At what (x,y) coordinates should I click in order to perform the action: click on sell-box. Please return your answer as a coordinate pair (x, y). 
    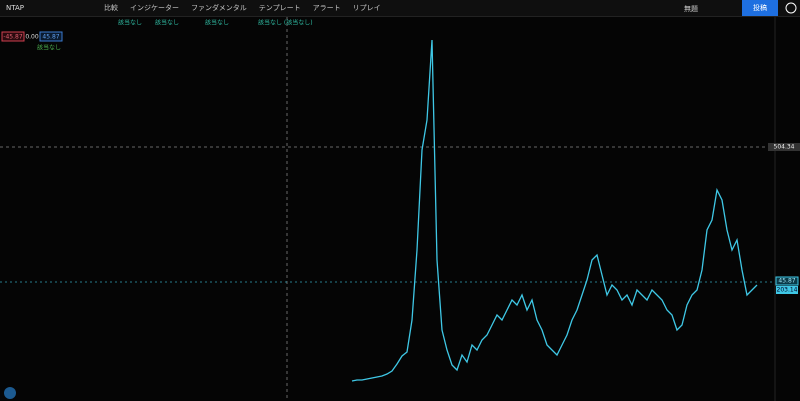
    Looking at the image, I should click on (13, 36).